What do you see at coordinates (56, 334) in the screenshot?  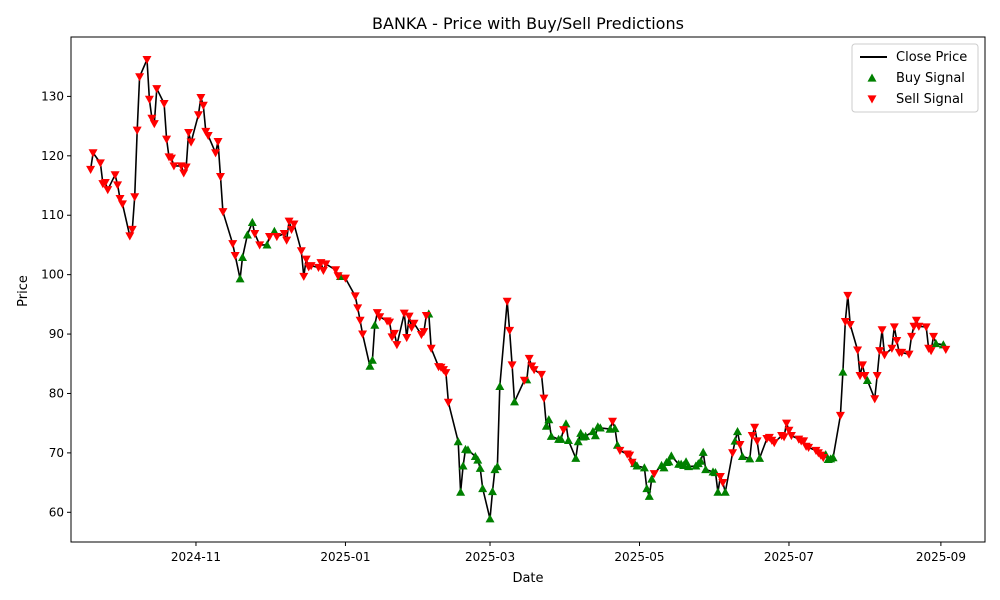 I see `y-tick-label: 90` at bounding box center [56, 334].